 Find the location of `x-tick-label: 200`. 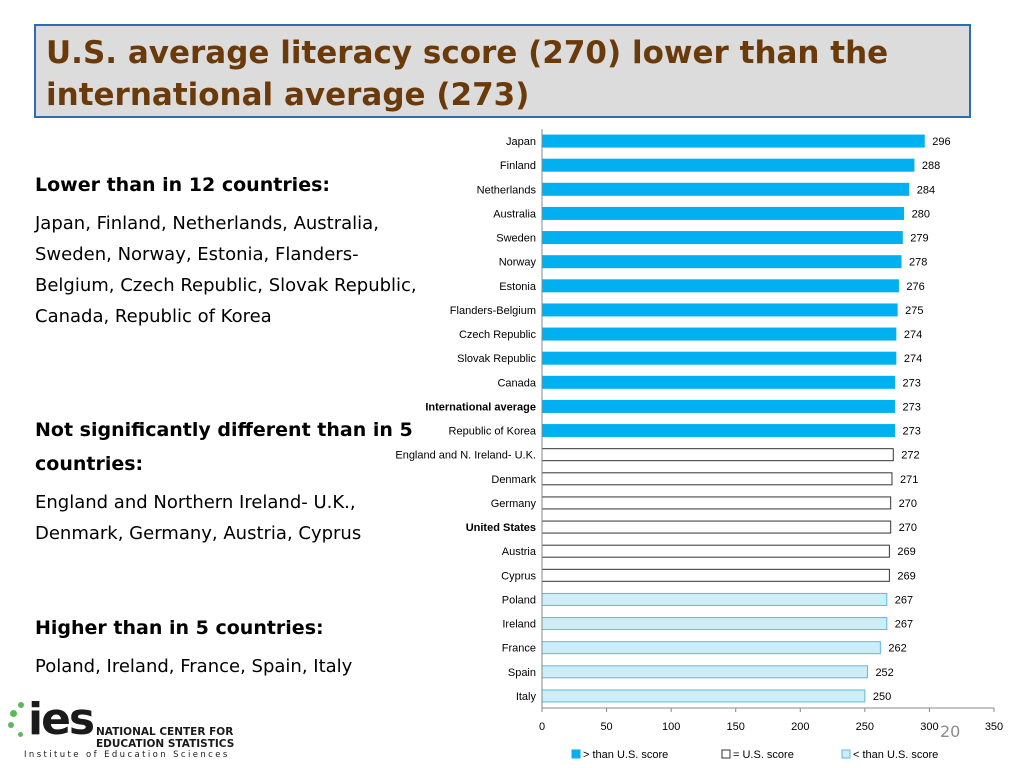

x-tick-label: 200 is located at coordinates (800, 727).